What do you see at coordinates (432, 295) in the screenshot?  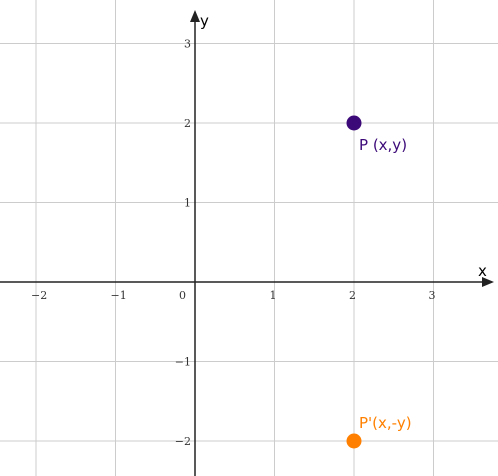 I see `x-tick-label: 3` at bounding box center [432, 295].